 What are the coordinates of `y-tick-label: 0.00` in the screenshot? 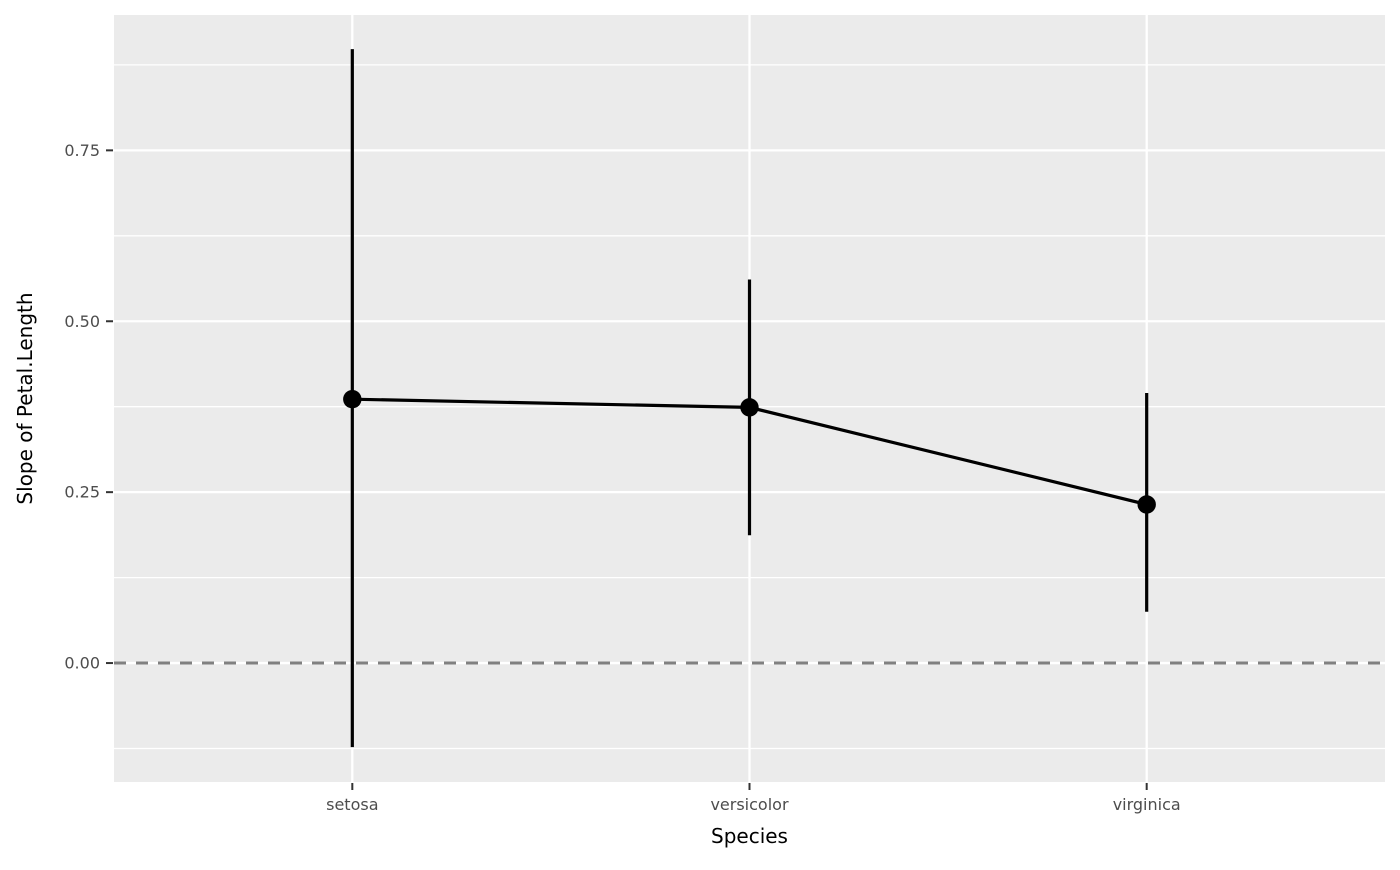 It's located at (82, 663).